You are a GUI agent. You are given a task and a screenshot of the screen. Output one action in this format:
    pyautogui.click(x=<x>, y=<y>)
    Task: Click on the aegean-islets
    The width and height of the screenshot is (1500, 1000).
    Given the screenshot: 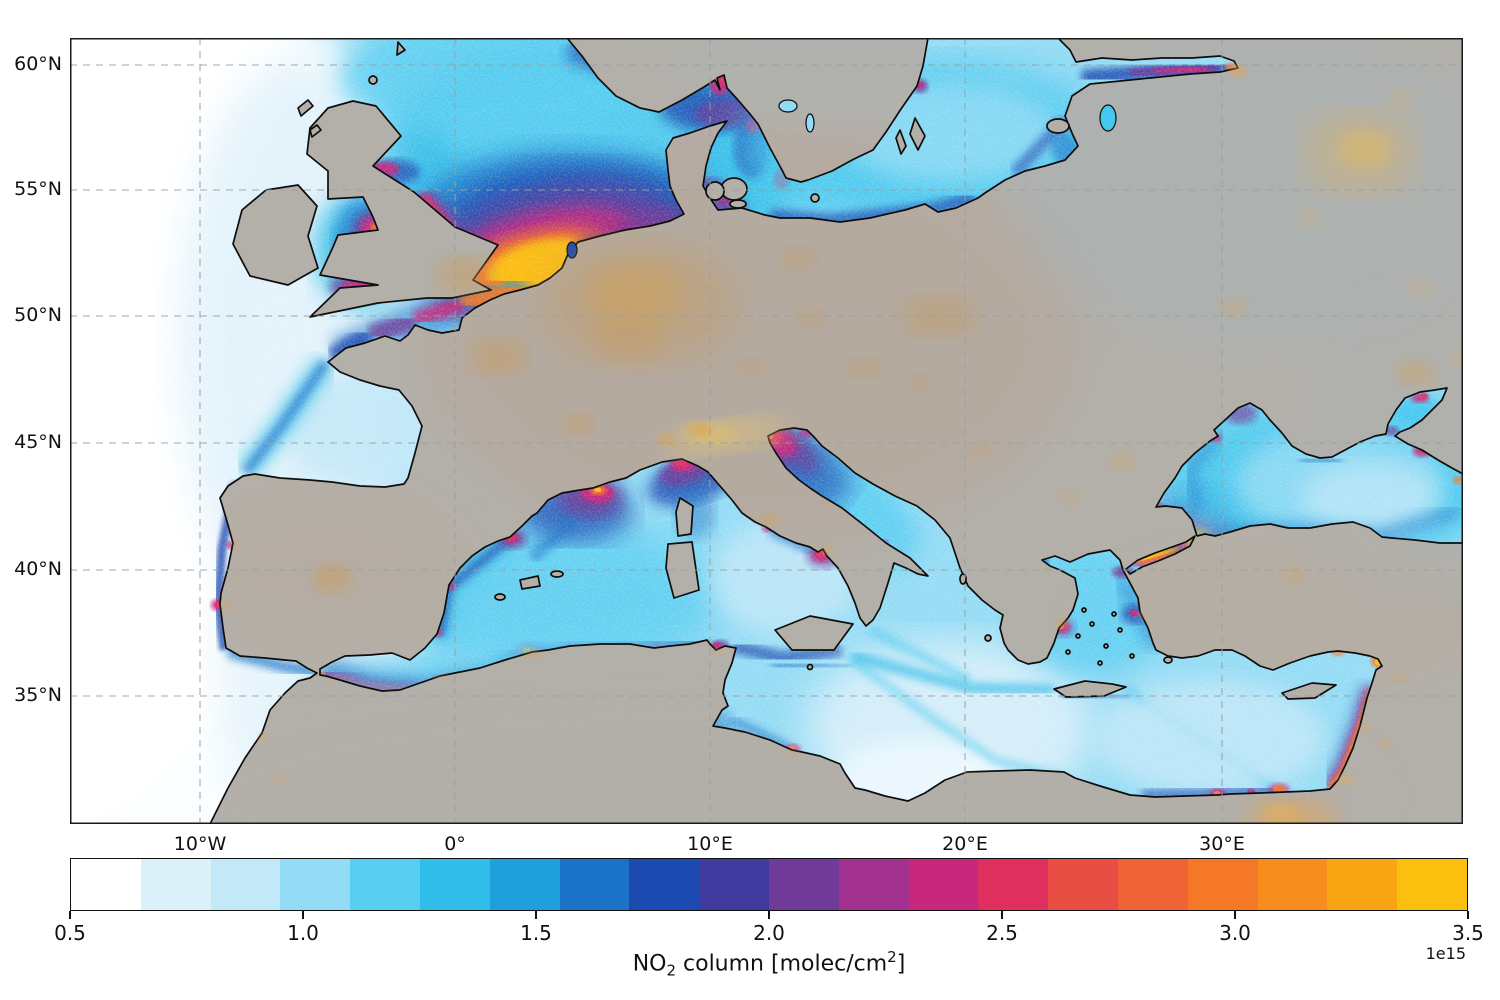 What is the action you would take?
    pyautogui.click(x=1100, y=636)
    